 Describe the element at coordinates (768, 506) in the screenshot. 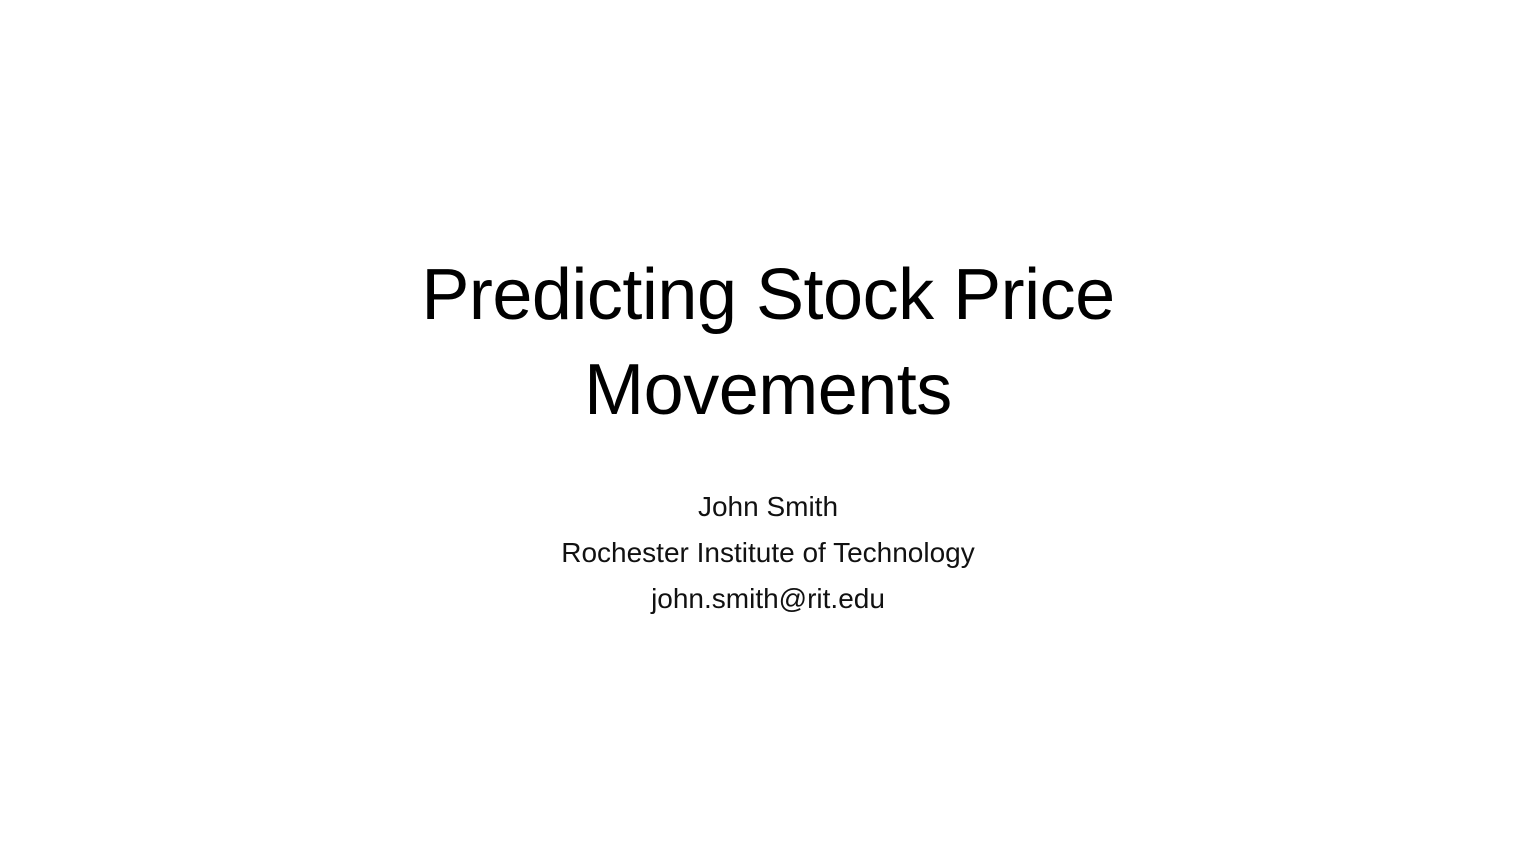

I see `author-name: John Smith` at that location.